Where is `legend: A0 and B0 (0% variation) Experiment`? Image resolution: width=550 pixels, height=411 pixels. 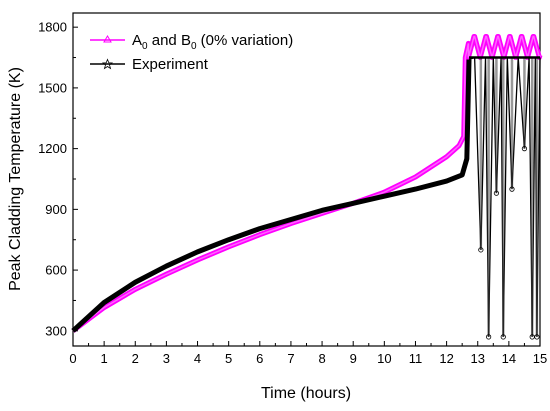
legend: A0 and B0 (0% variation) Experiment is located at coordinates (191, 52).